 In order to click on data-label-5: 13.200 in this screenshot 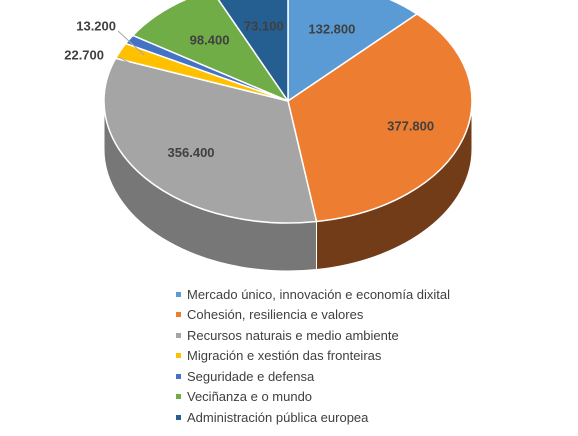, I will do `click(96, 25)`.